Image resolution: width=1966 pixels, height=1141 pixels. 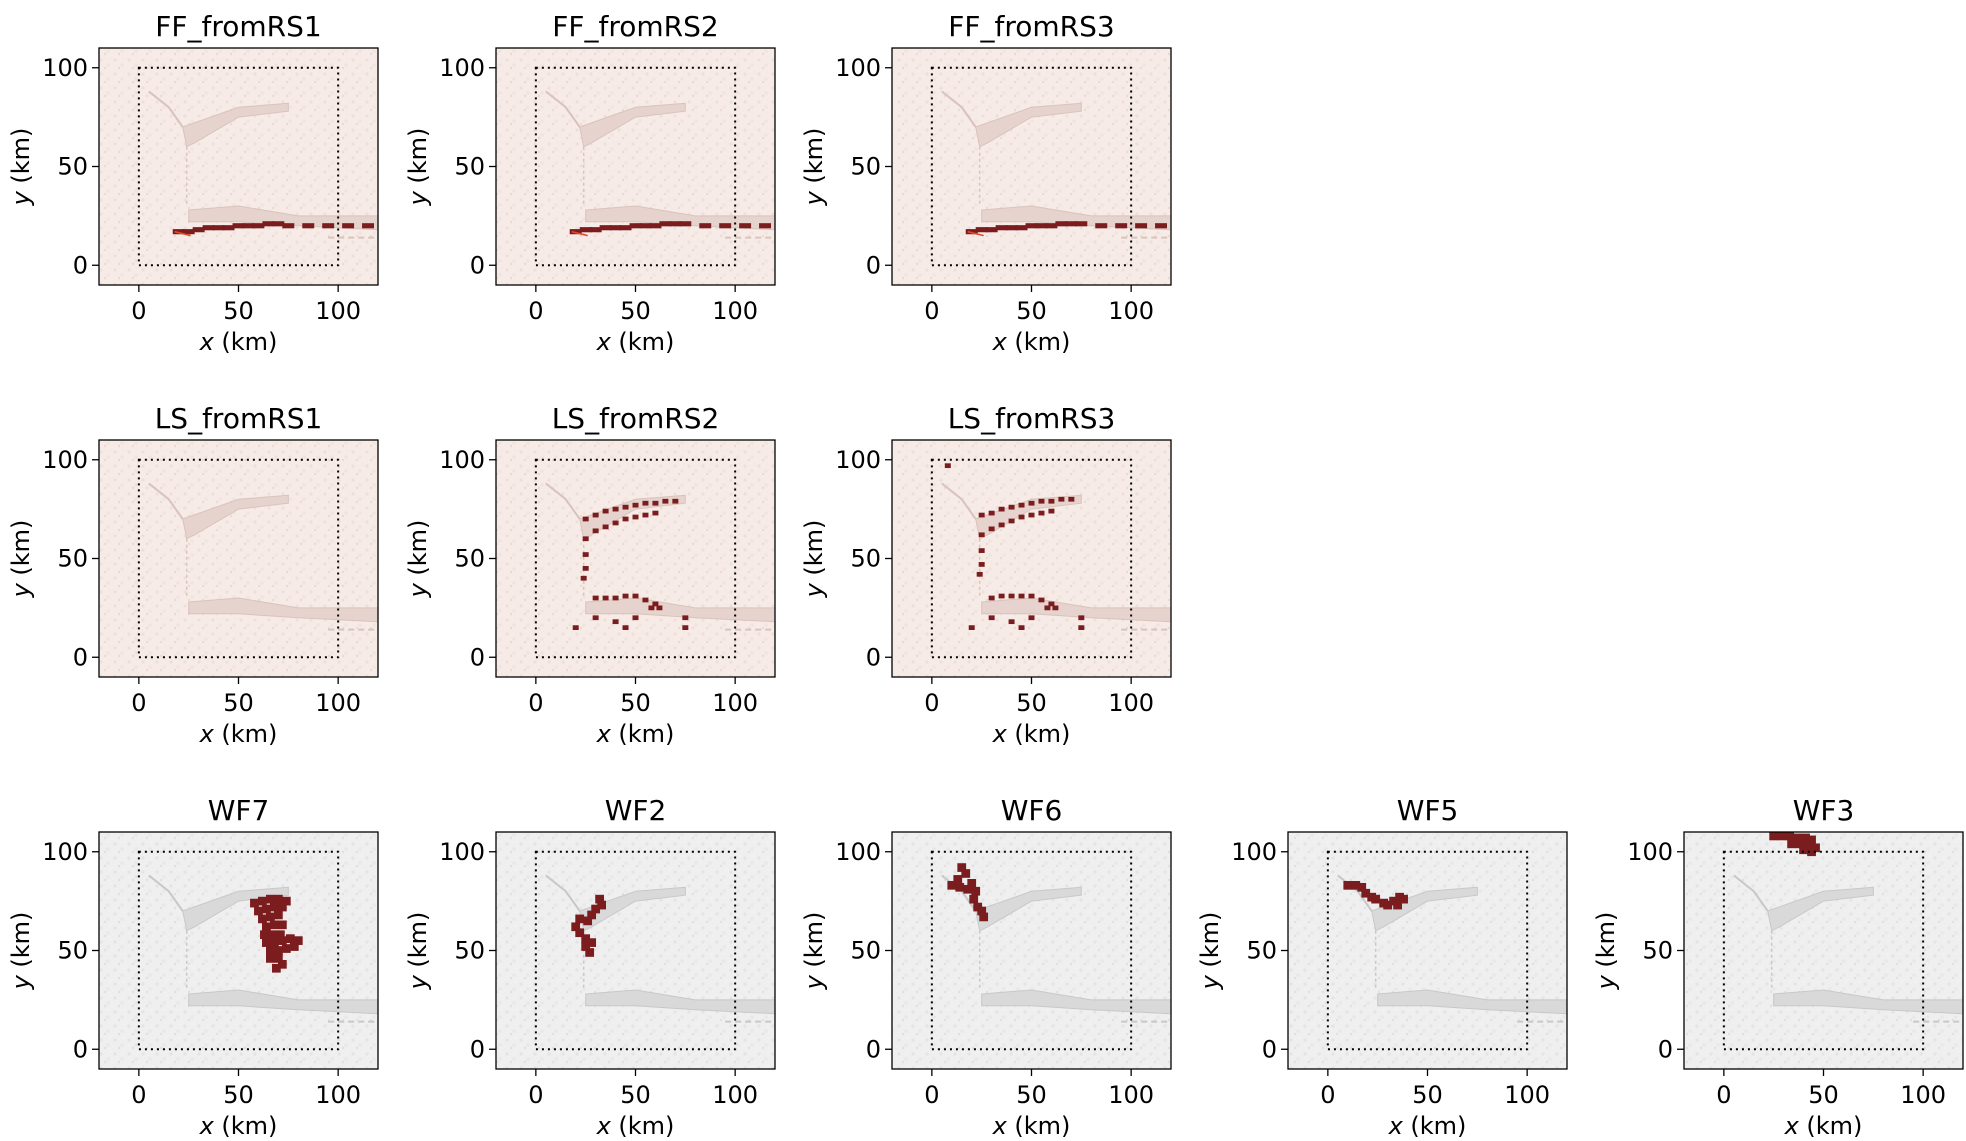 I want to click on panel-LS_fromRS3: LS_fromRS3 0 50 100 0 50 100 x (km) y (km), so click(x=986, y=575).